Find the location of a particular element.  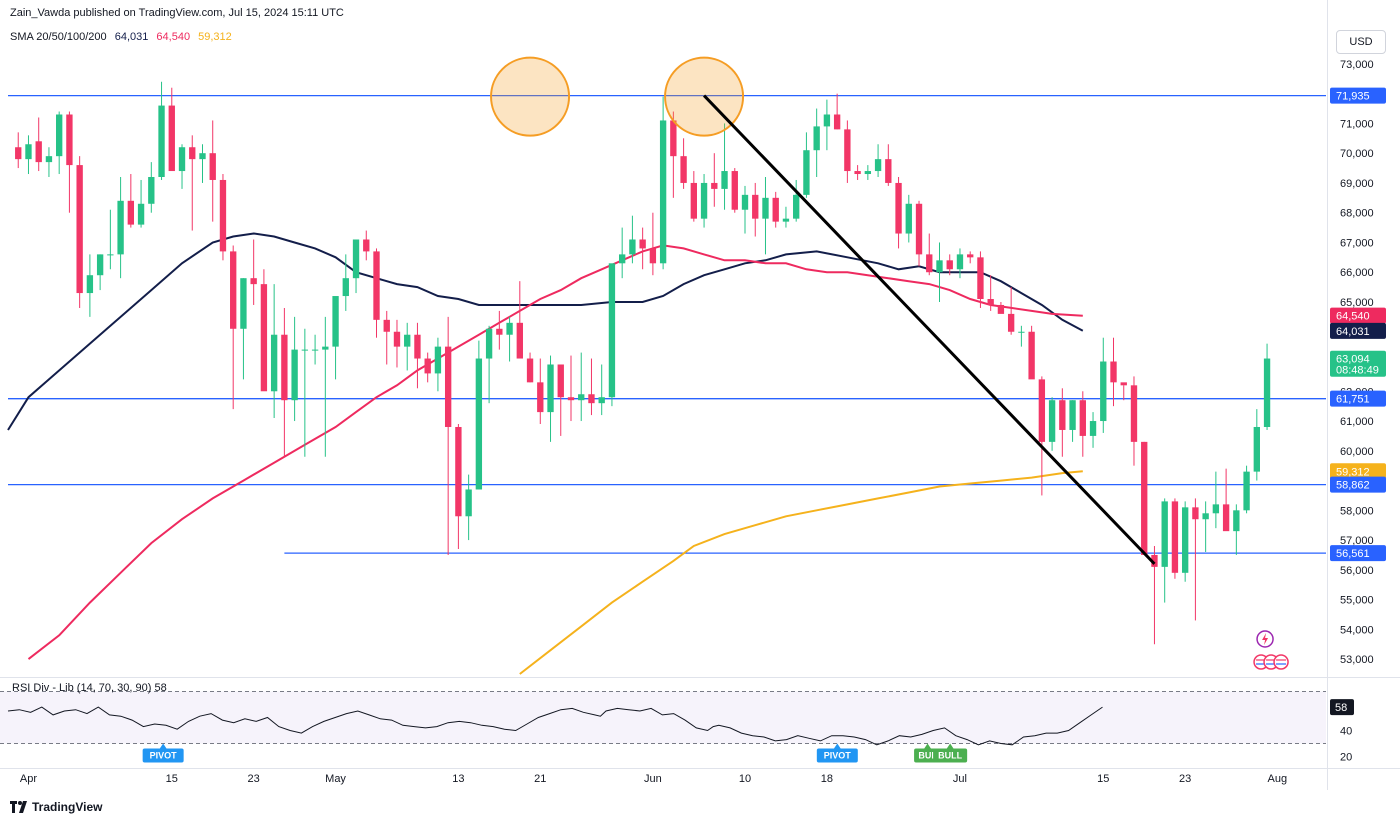

rsi-marker-label: PIVOT is located at coordinates (164, 756).